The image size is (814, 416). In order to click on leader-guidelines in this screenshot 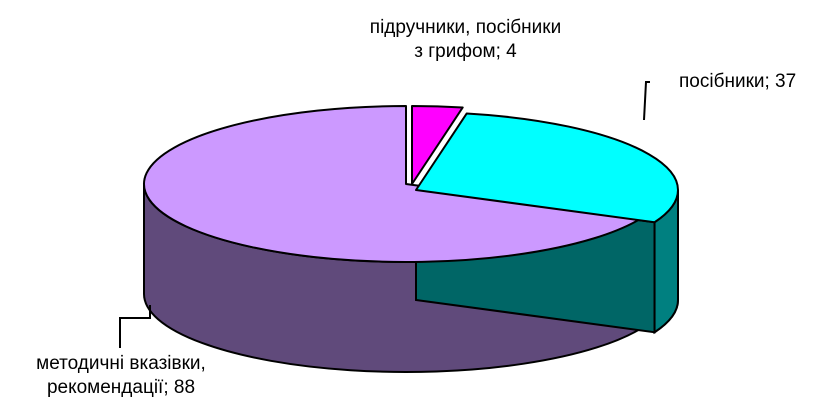, I will do `click(135, 326)`.